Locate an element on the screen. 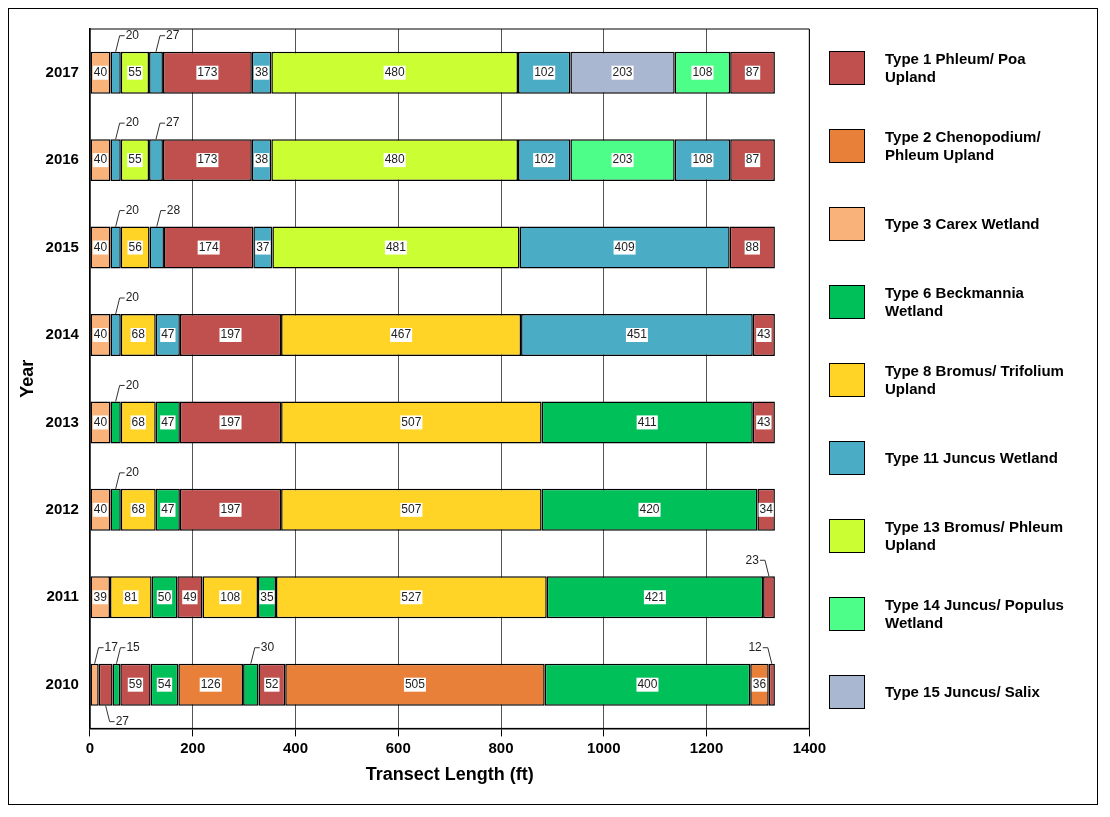  legend-label: Type 15 Juncus/ Salix is located at coordinates (963, 692).